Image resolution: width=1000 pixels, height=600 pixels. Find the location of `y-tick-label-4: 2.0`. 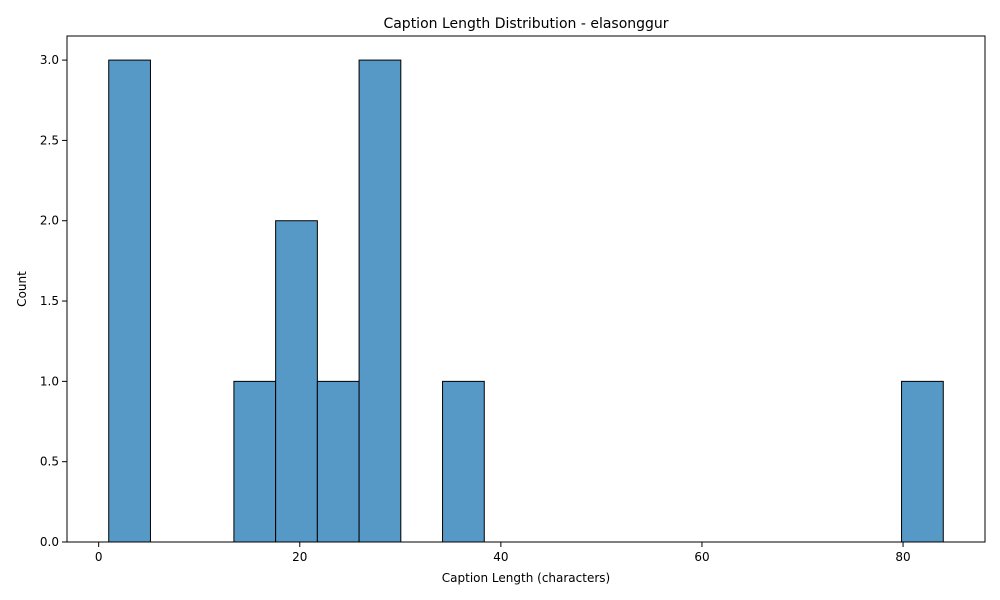

y-tick-label-4: 2.0 is located at coordinates (49, 221).